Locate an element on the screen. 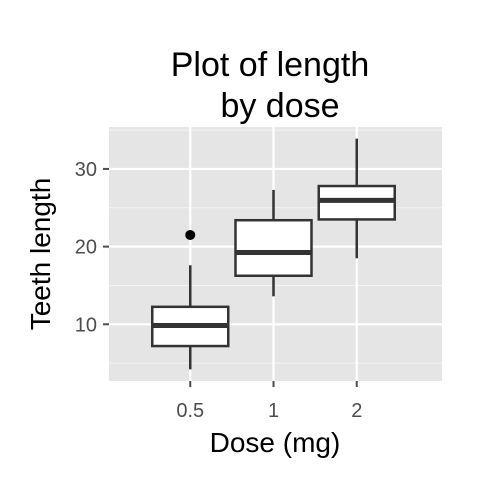 The width and height of the screenshot is (480, 480). x-axis: 0.5 1 2 is located at coordinates (269, 401).